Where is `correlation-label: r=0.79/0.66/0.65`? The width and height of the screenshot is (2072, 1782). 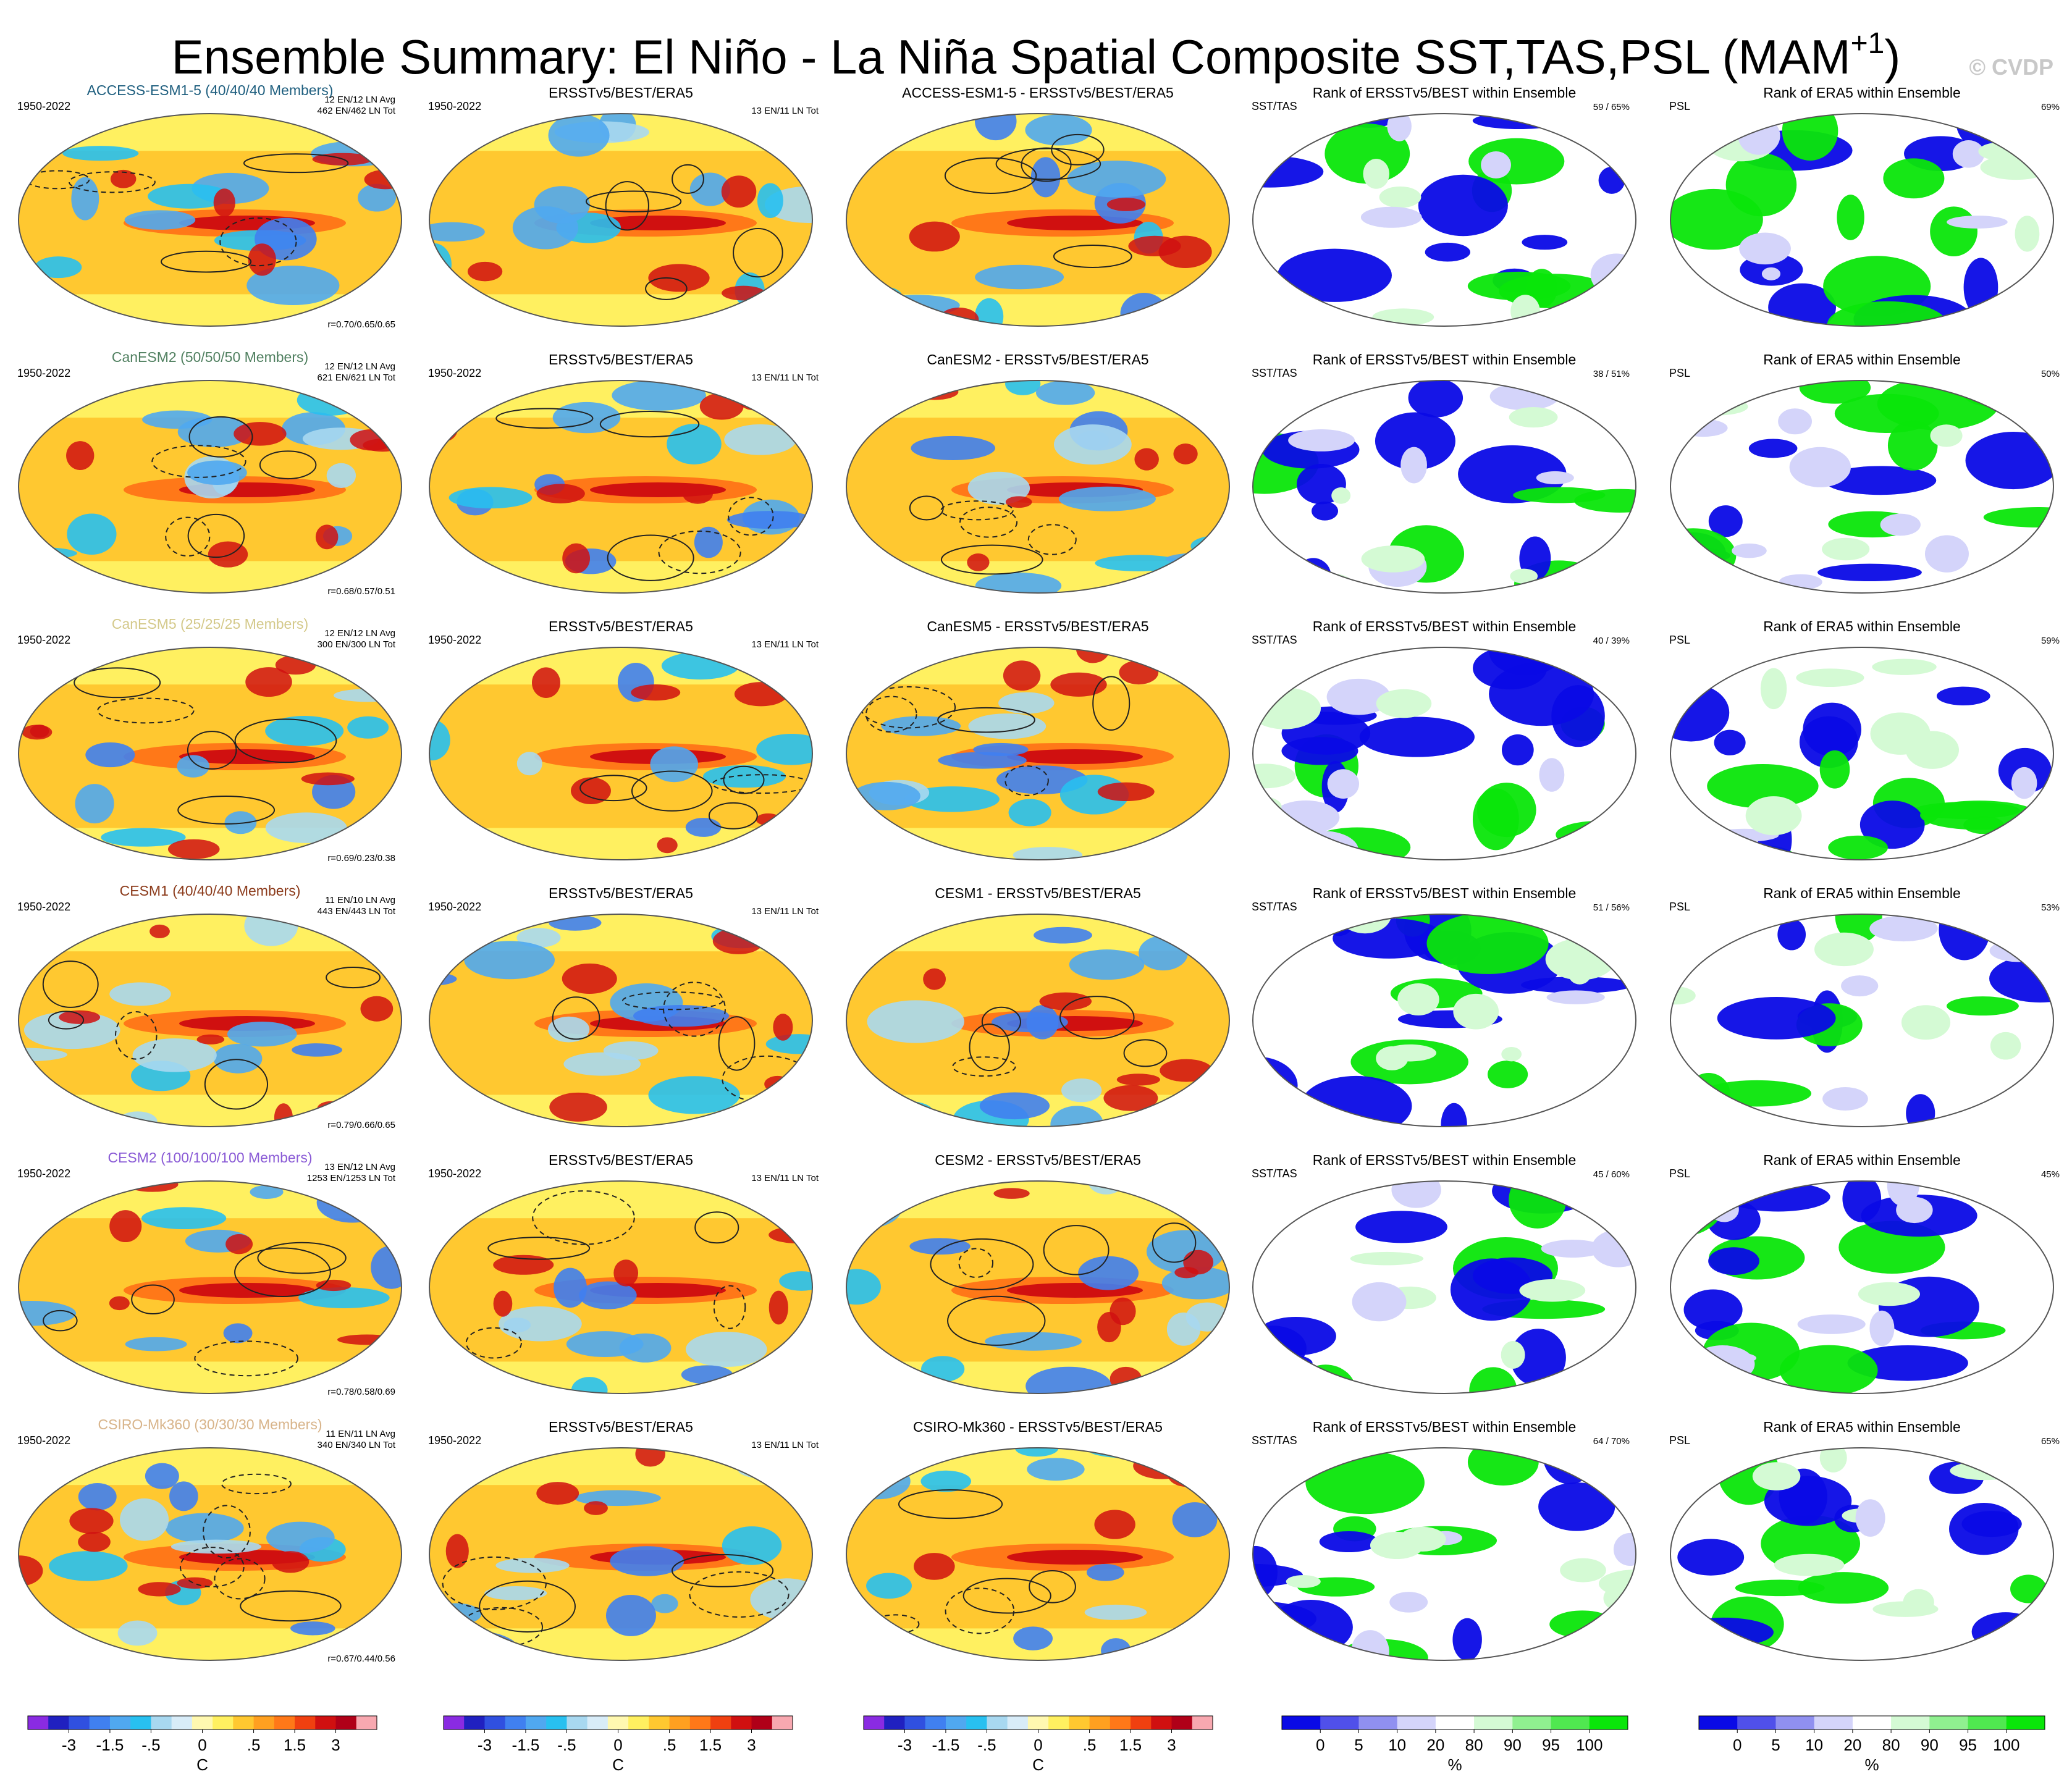
correlation-label: r=0.79/0.66/0.65 is located at coordinates (361, 1125).